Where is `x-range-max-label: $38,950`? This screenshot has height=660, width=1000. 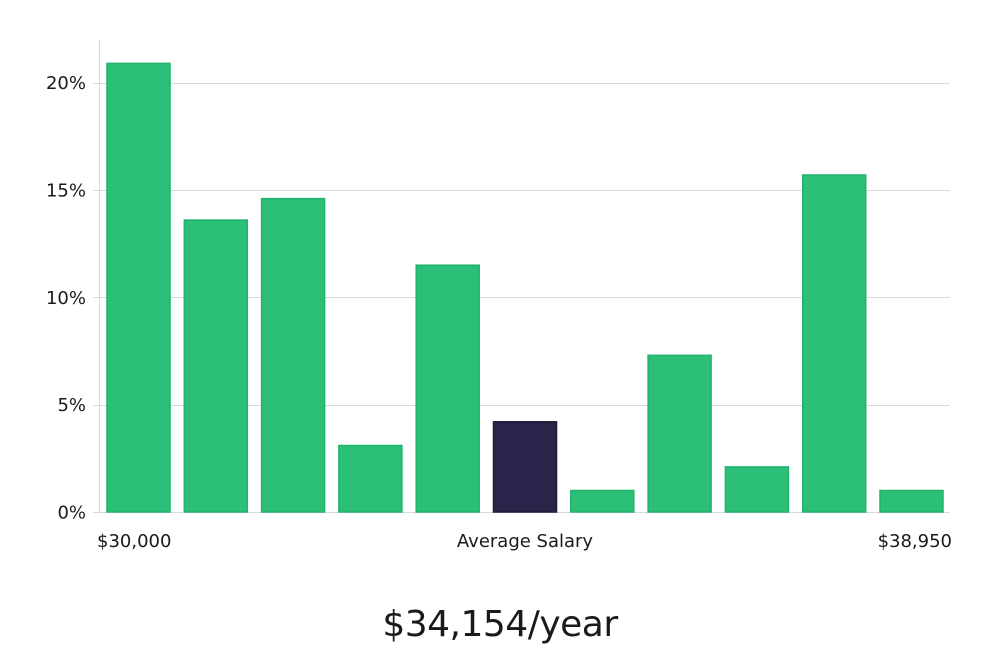 x-range-max-label: $38,950 is located at coordinates (915, 541).